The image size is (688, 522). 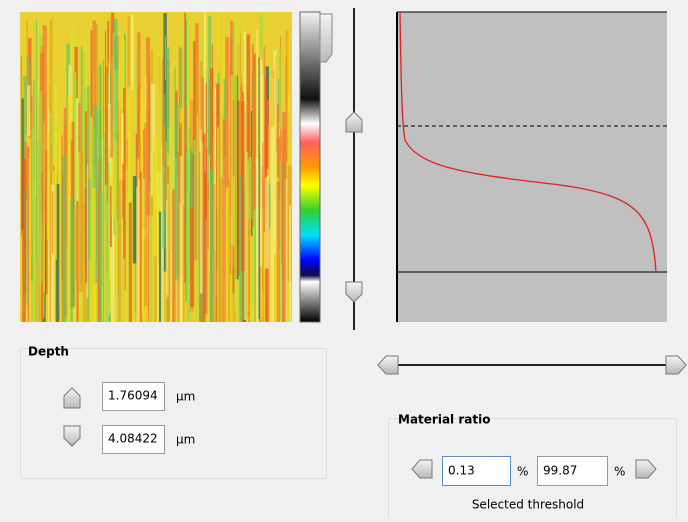 What do you see at coordinates (388, 365) in the screenshot?
I see `low-ratio-handle` at bounding box center [388, 365].